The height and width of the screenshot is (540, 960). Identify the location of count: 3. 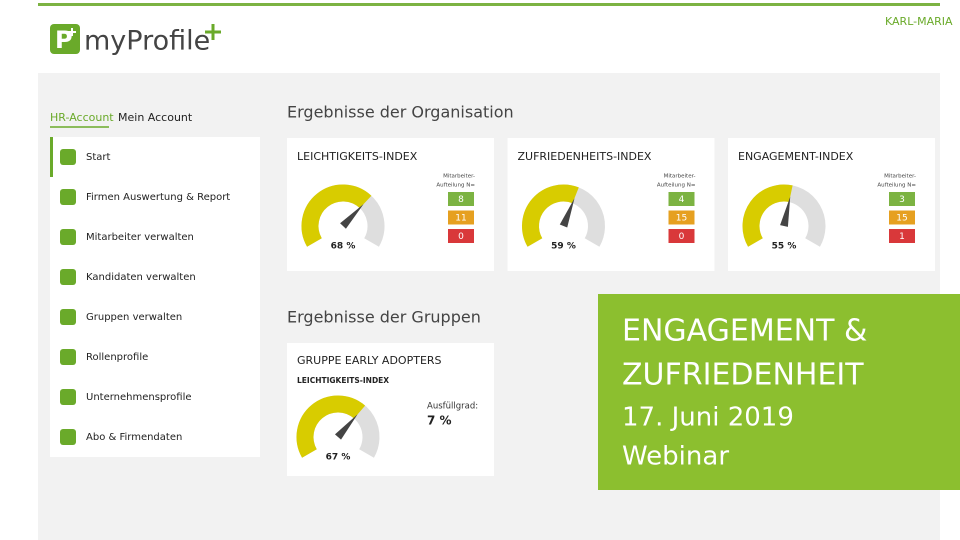
(902, 200).